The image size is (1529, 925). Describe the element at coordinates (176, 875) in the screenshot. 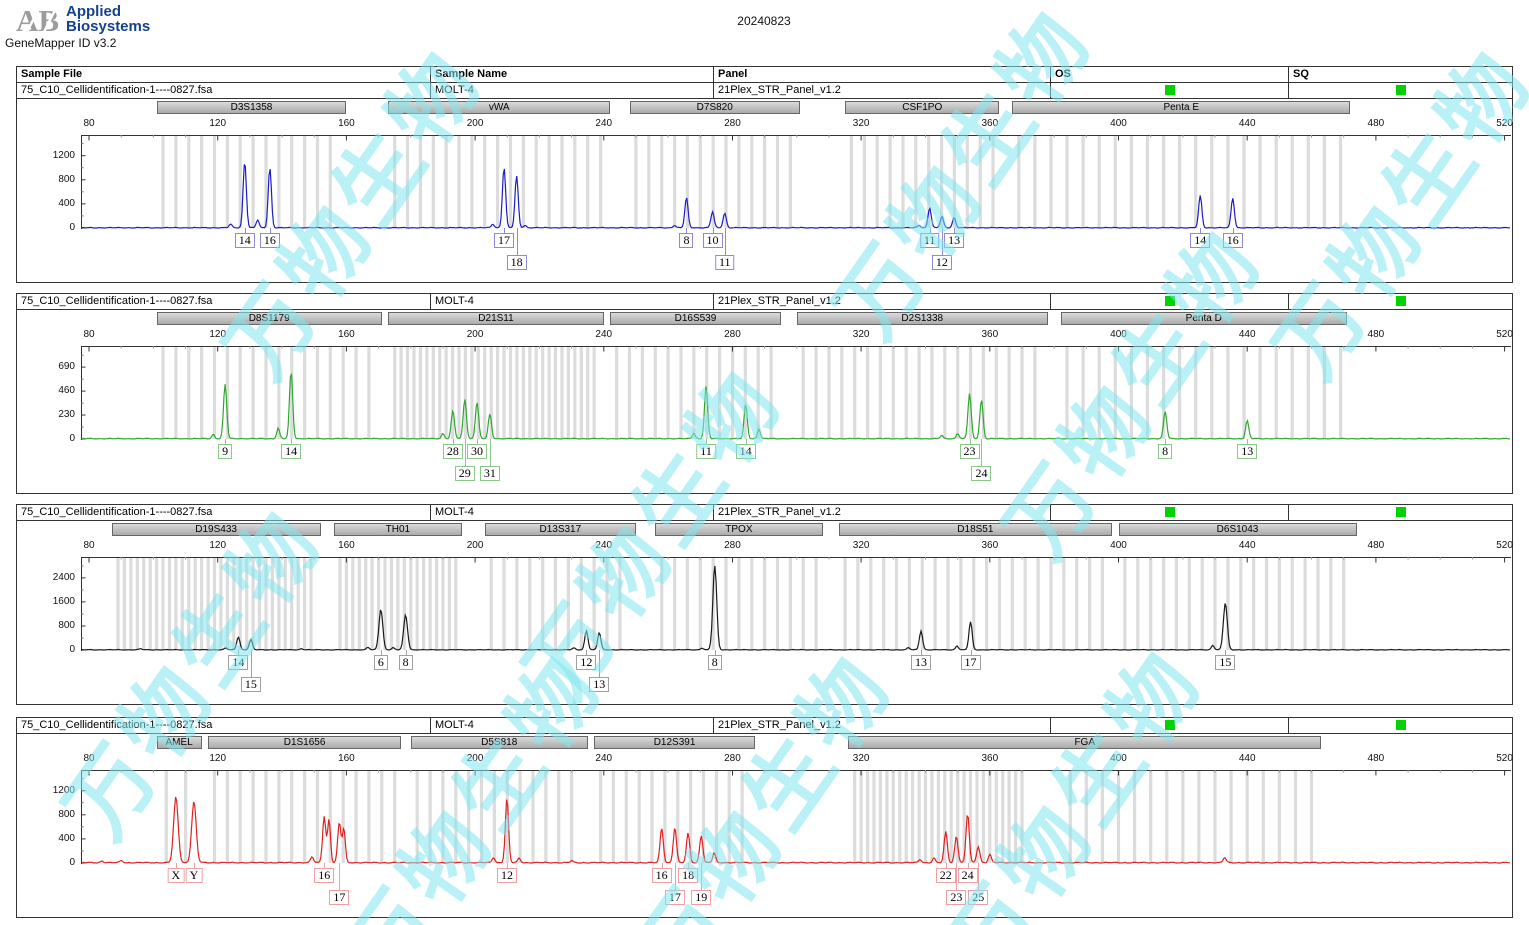

I see `allele-label: X` at that location.